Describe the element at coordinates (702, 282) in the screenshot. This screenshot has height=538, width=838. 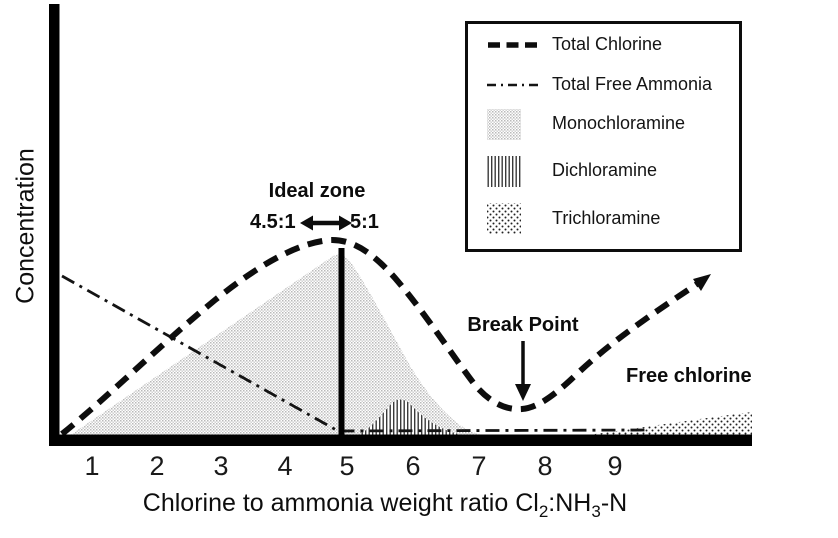
I see `free-chlorine-arrowhead-icon` at that location.